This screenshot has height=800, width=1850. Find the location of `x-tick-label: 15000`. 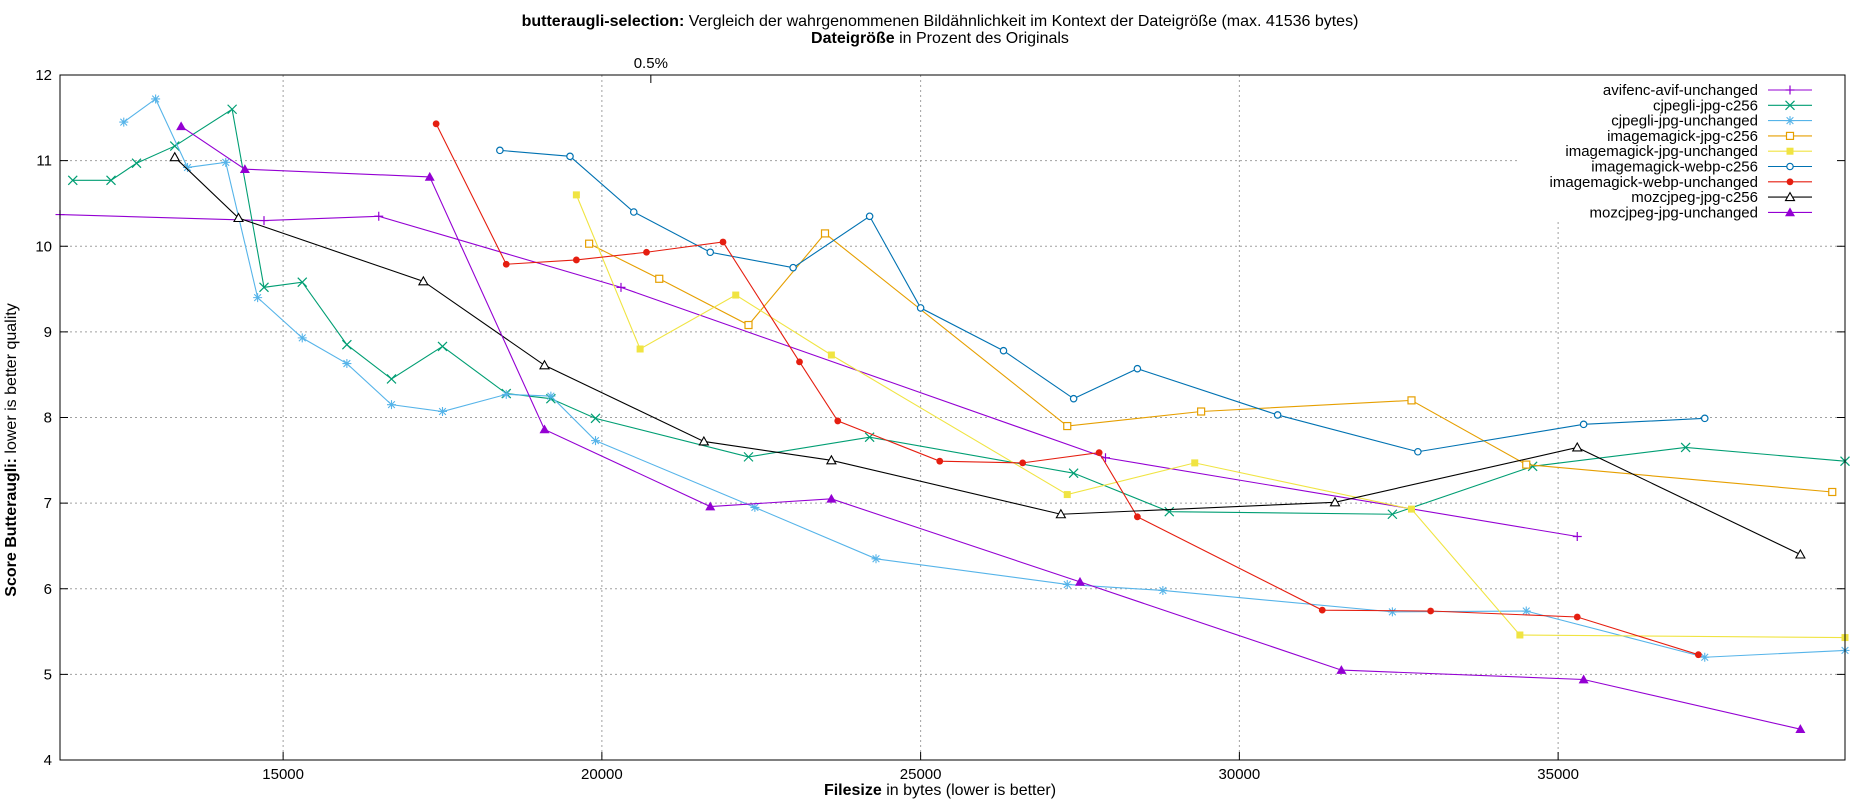

x-tick-label: 15000 is located at coordinates (283, 774).